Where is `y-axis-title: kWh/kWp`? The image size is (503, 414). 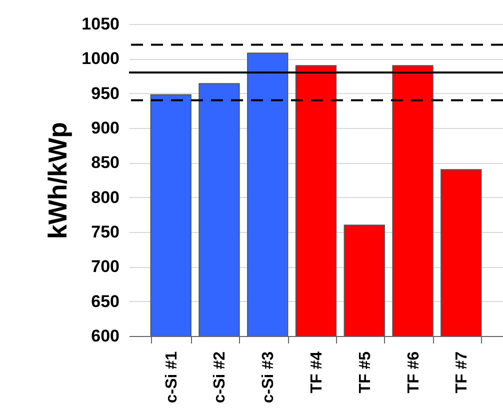
y-axis-title: kWh/kWp is located at coordinates (57, 180).